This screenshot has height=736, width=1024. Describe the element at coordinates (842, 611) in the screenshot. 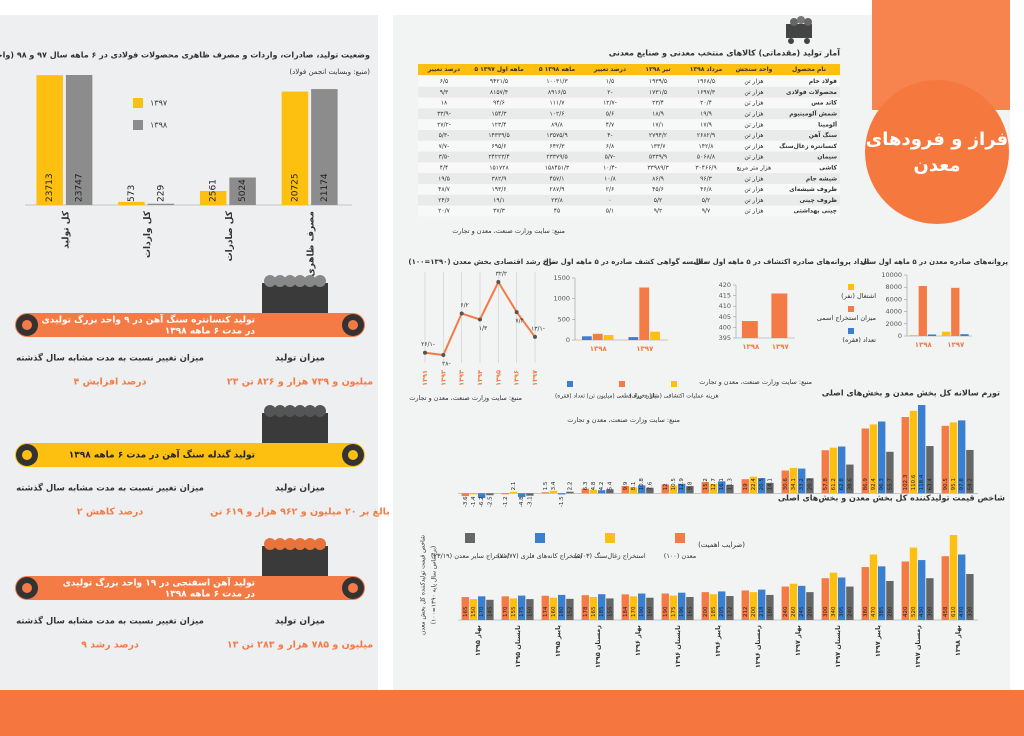

I see `value-label: 305` at that location.